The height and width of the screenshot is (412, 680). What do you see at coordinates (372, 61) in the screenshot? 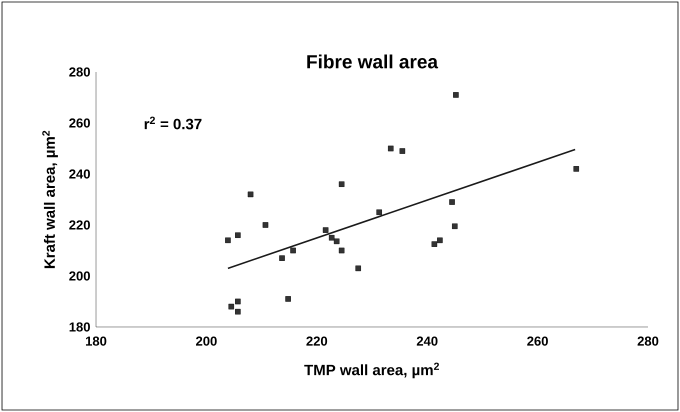
I see `chart-title: Fibre wall area` at bounding box center [372, 61].